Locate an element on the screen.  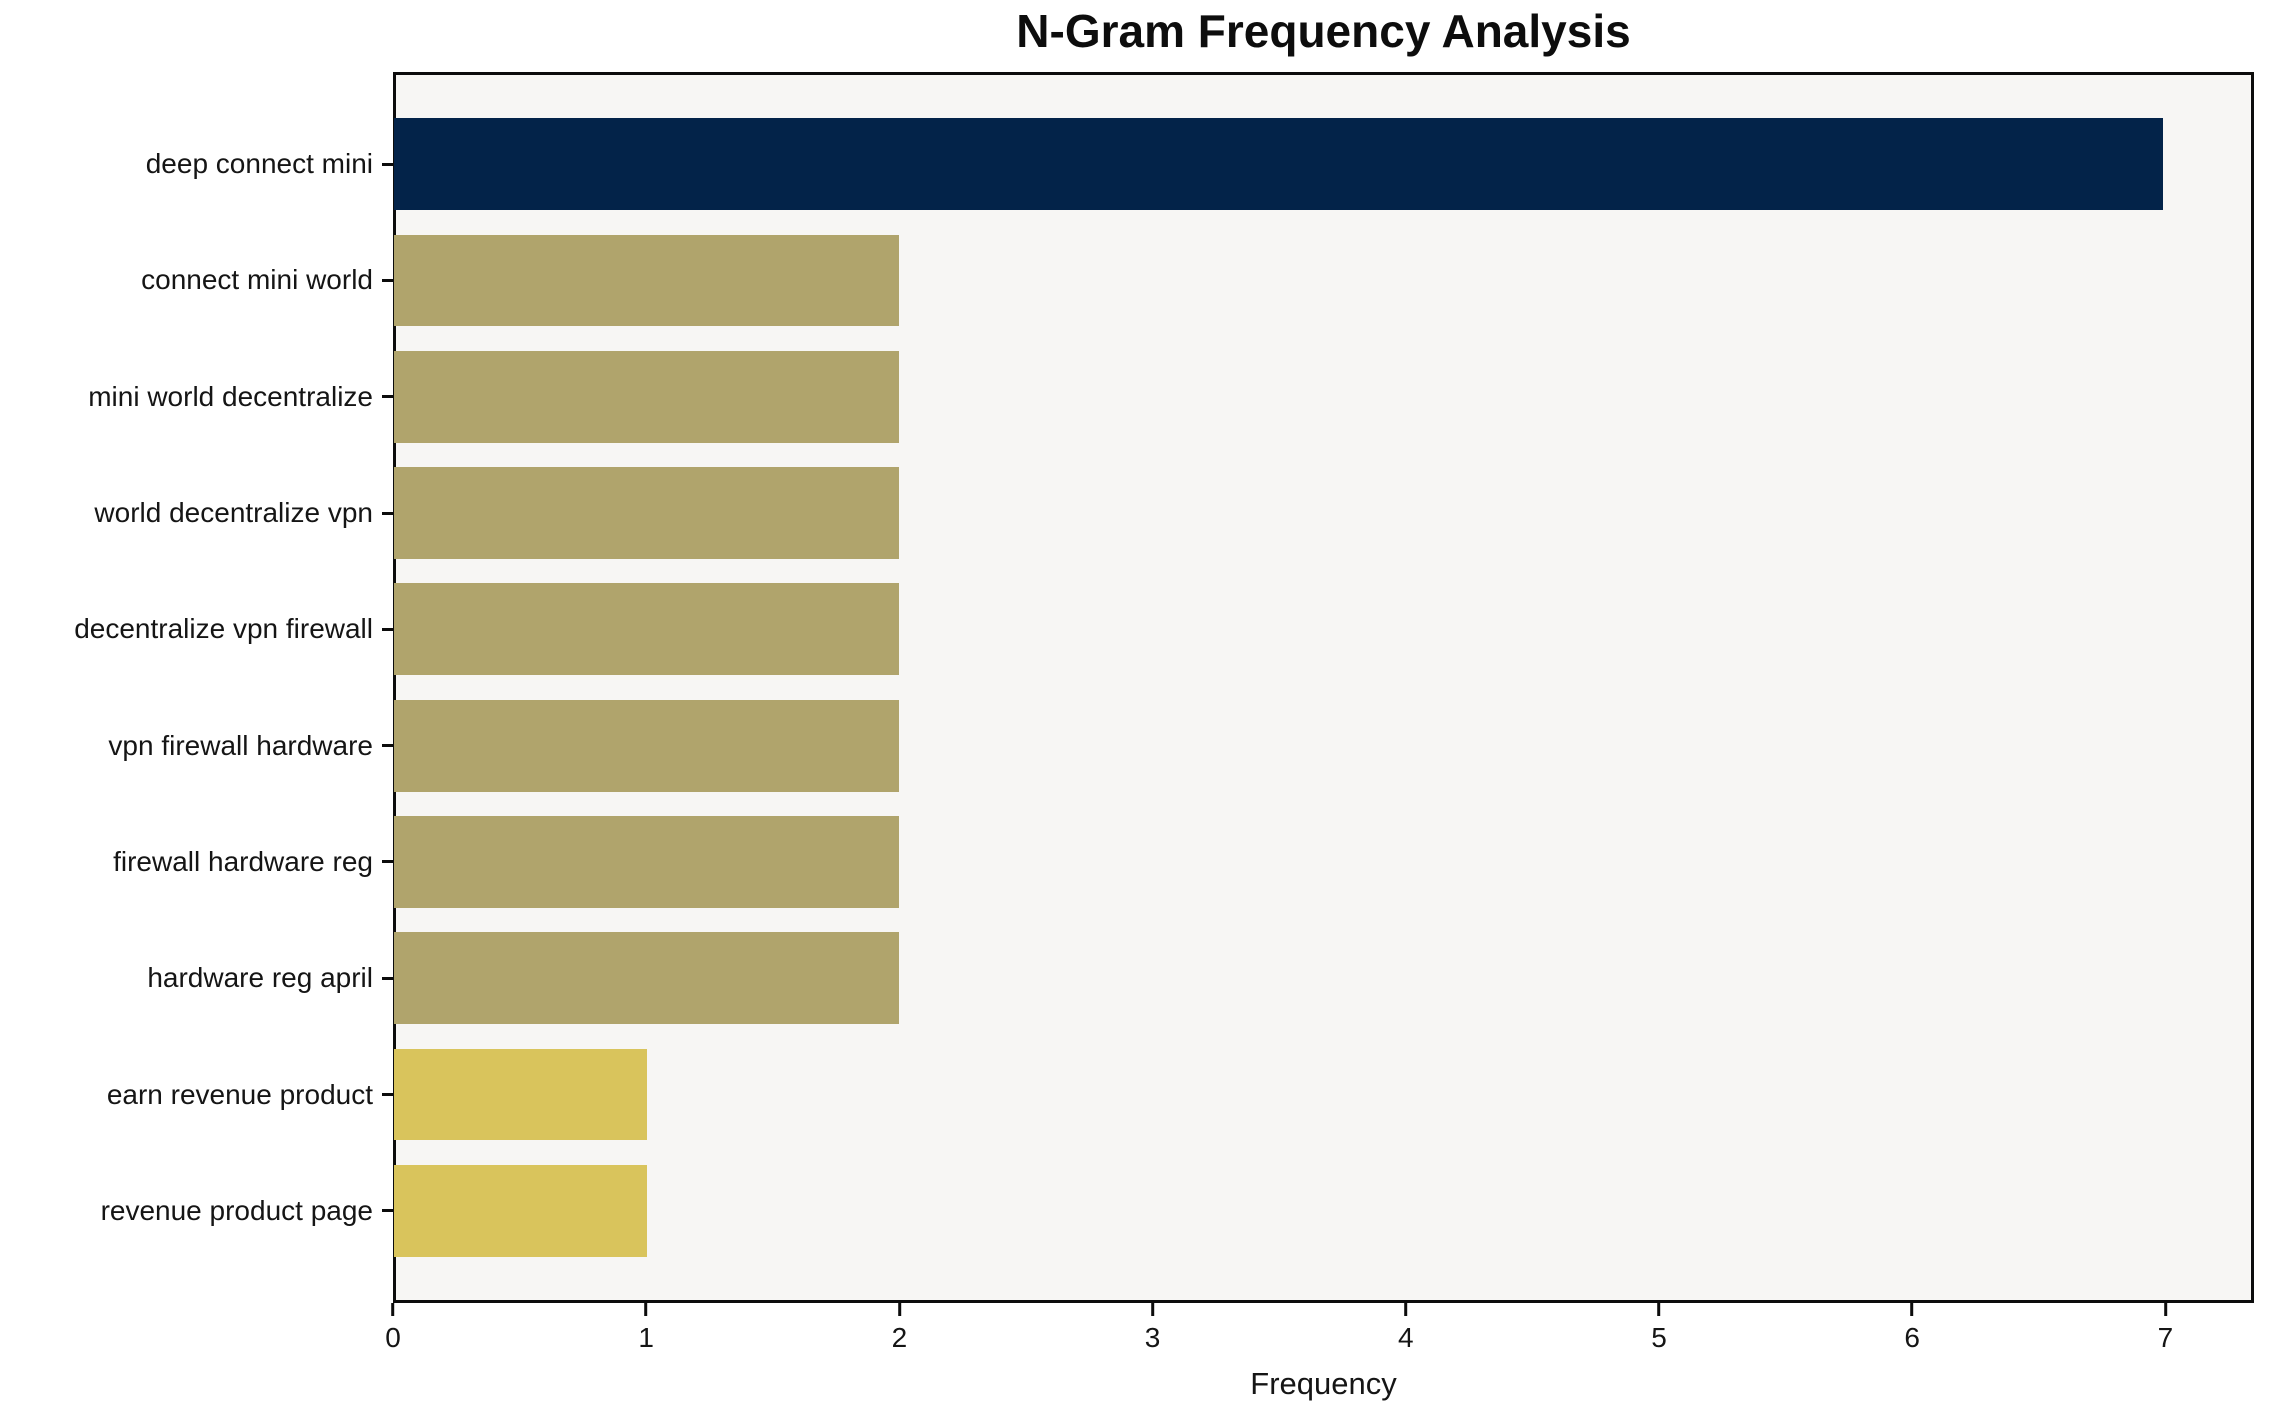
chart-row: earn revenue product is located at coordinates (1125, 1094).